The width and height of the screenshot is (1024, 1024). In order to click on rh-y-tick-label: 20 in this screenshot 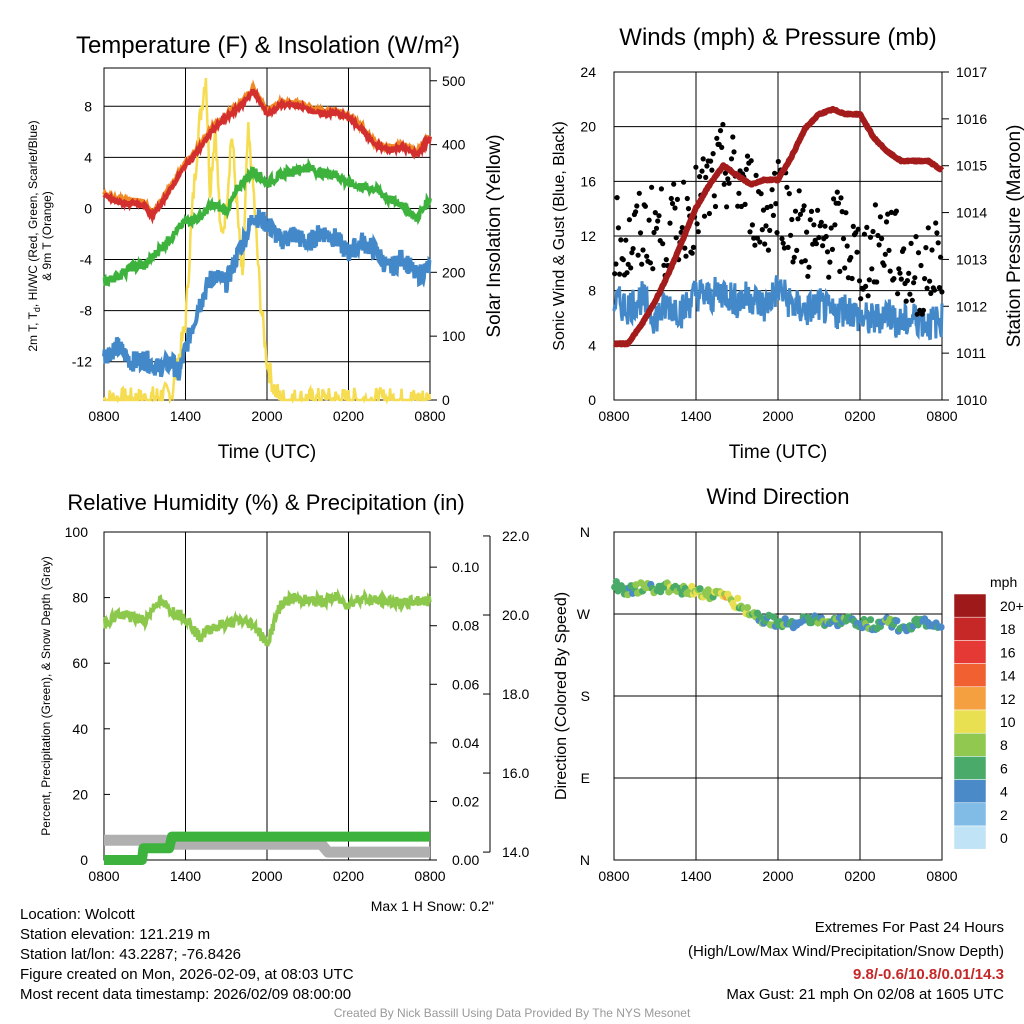, I will do `click(80, 794)`.